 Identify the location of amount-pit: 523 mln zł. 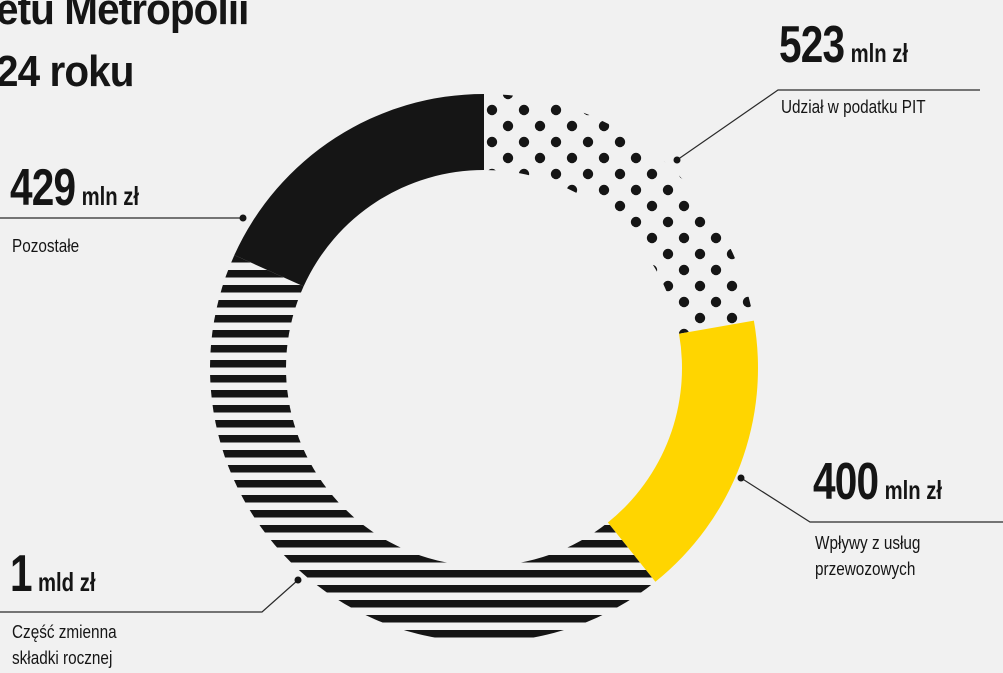
(843, 45).